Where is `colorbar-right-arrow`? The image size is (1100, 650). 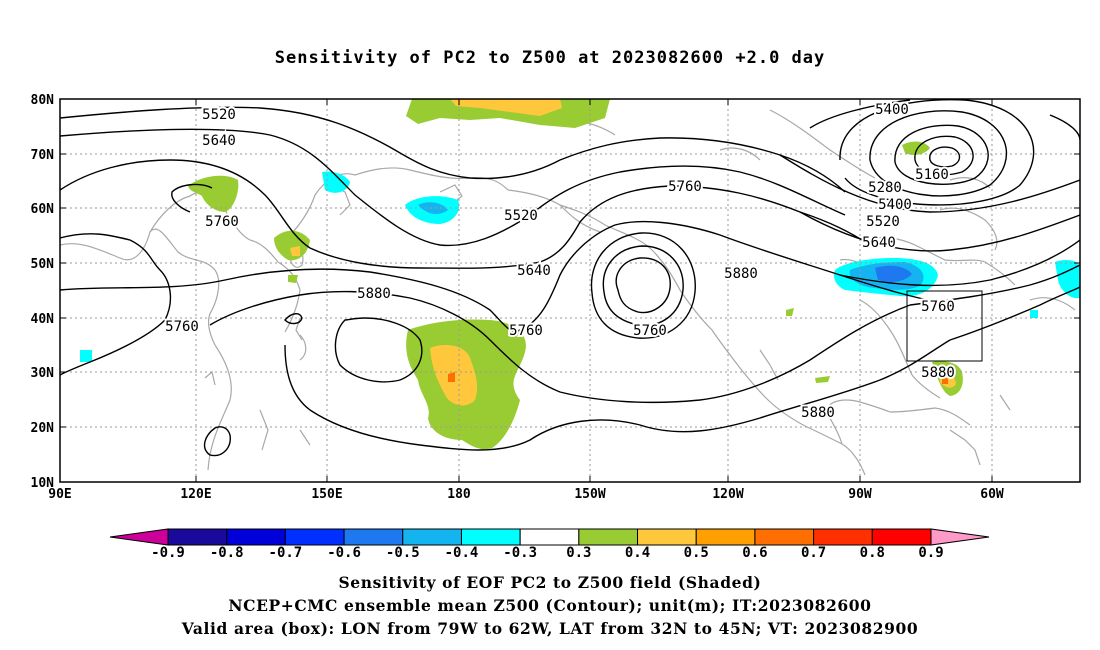
colorbar-right-arrow is located at coordinates (960, 537).